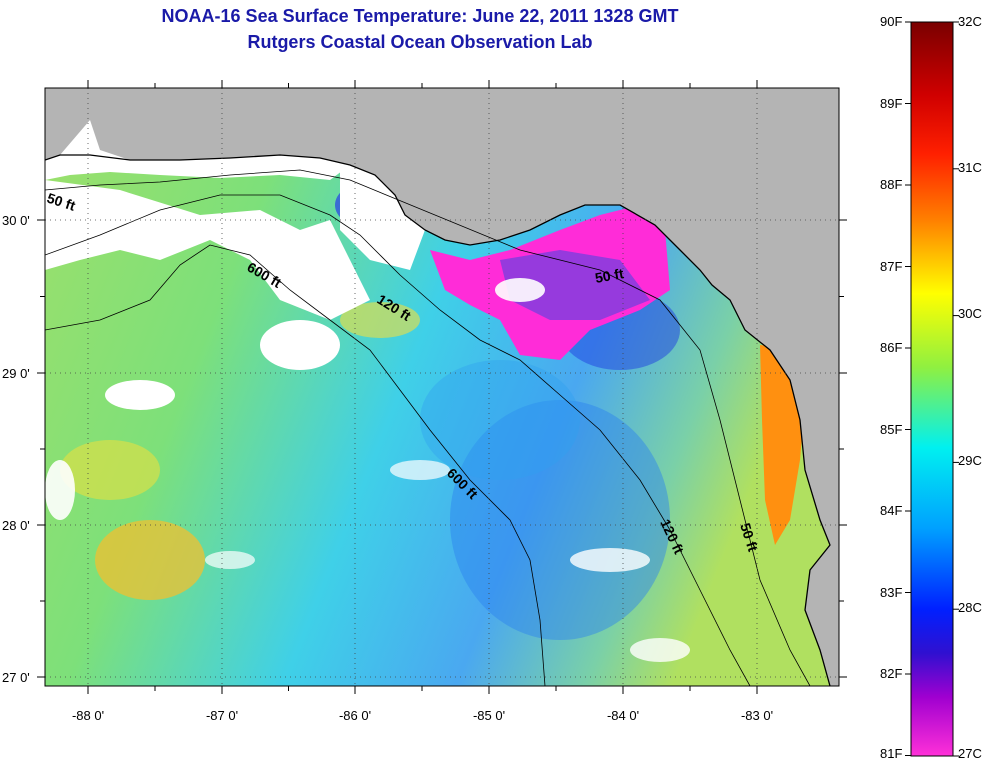 The height and width of the screenshot is (770, 992). What do you see at coordinates (891, 753) in the screenshot?
I see `colorbar-f-label: 81F` at bounding box center [891, 753].